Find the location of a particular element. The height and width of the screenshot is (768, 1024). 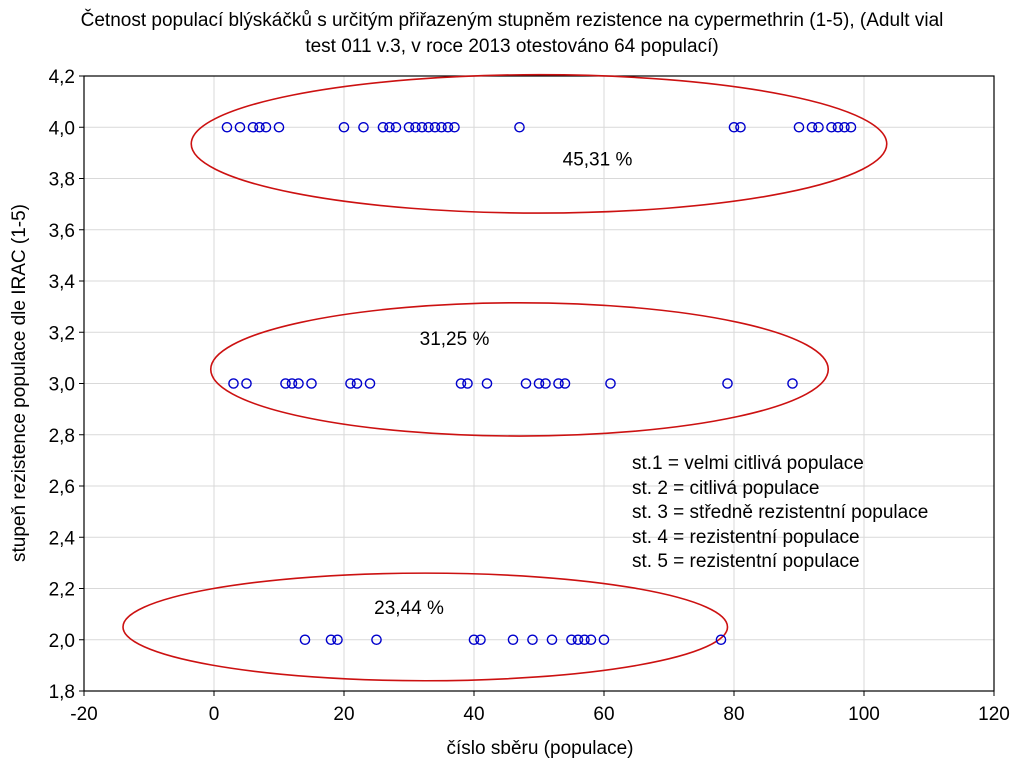

y-tick-label-9: 3,6 is located at coordinates (62, 231).